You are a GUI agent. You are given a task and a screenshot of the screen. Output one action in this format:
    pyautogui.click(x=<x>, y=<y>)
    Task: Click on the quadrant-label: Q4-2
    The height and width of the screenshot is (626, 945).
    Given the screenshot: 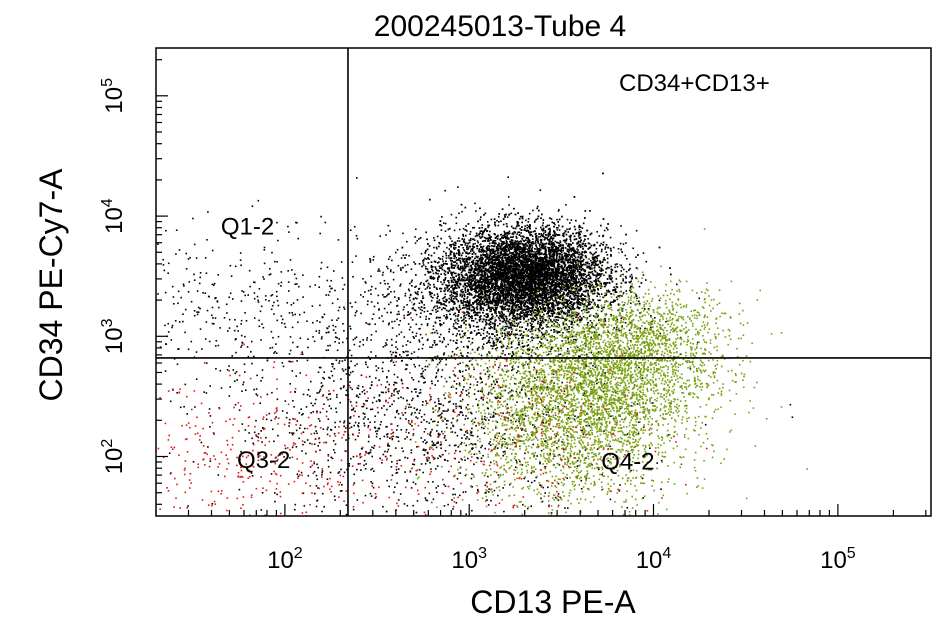 What is the action you would take?
    pyautogui.click(x=627, y=462)
    